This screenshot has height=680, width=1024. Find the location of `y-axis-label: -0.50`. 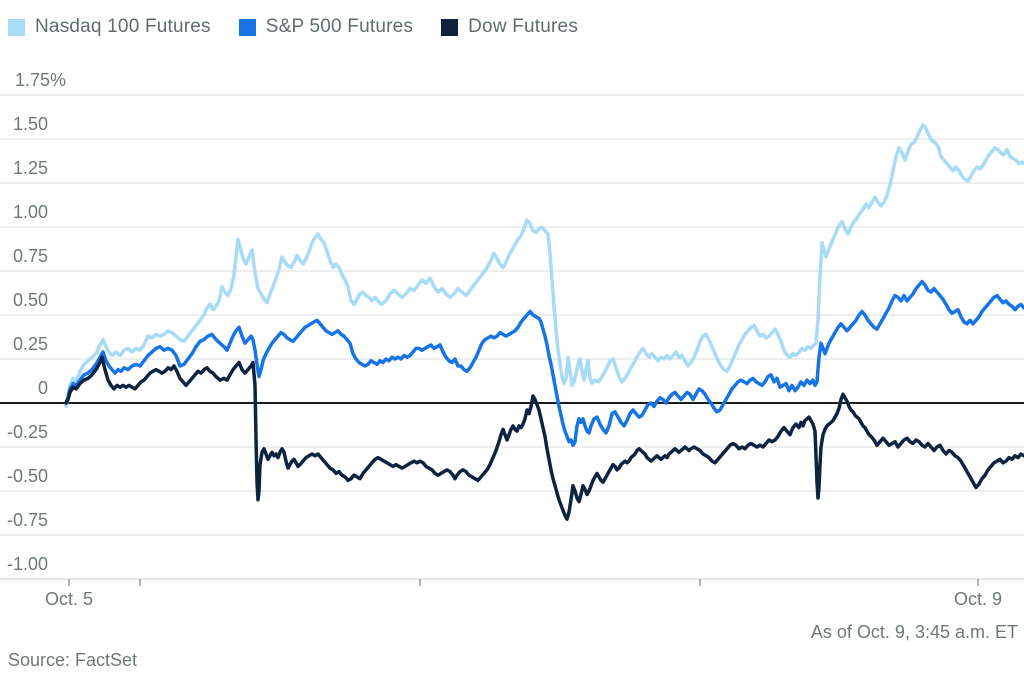

y-axis-label: -0.50 is located at coordinates (27, 476).